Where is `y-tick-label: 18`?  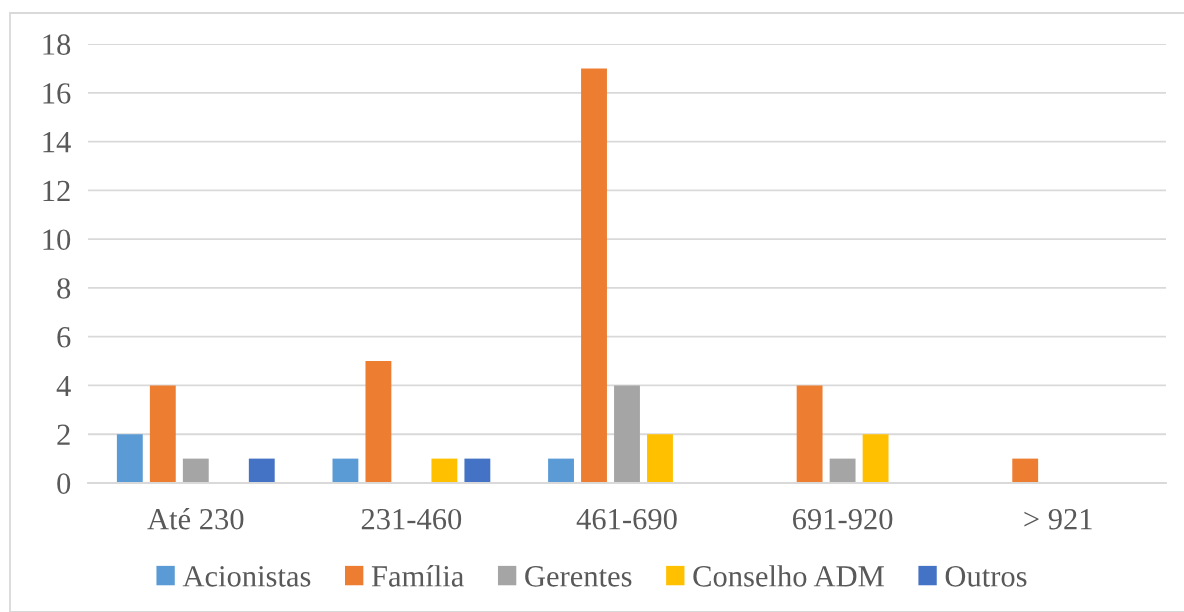 y-tick-label: 18 is located at coordinates (57, 44).